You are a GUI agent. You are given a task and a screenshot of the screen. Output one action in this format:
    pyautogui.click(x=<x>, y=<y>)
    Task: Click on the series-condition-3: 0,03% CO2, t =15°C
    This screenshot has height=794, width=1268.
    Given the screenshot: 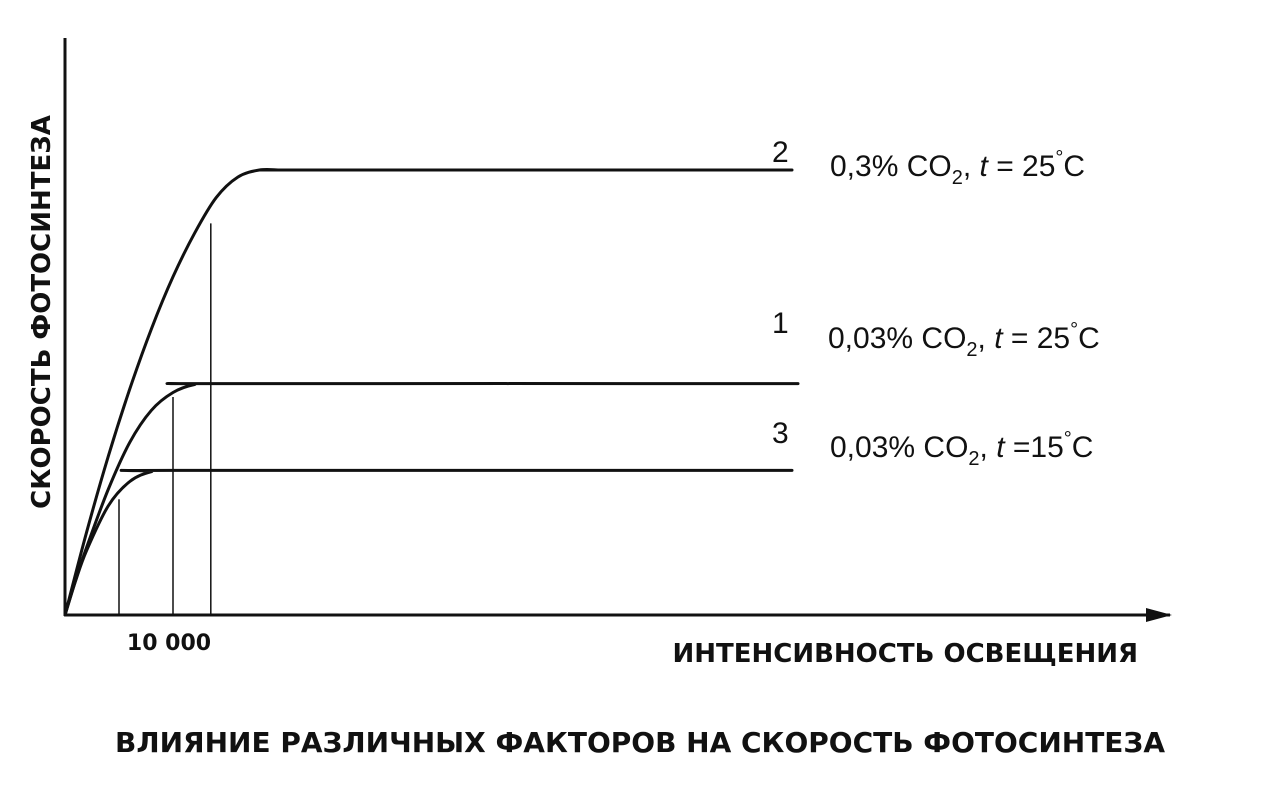 What is the action you would take?
    pyautogui.click(x=961, y=449)
    